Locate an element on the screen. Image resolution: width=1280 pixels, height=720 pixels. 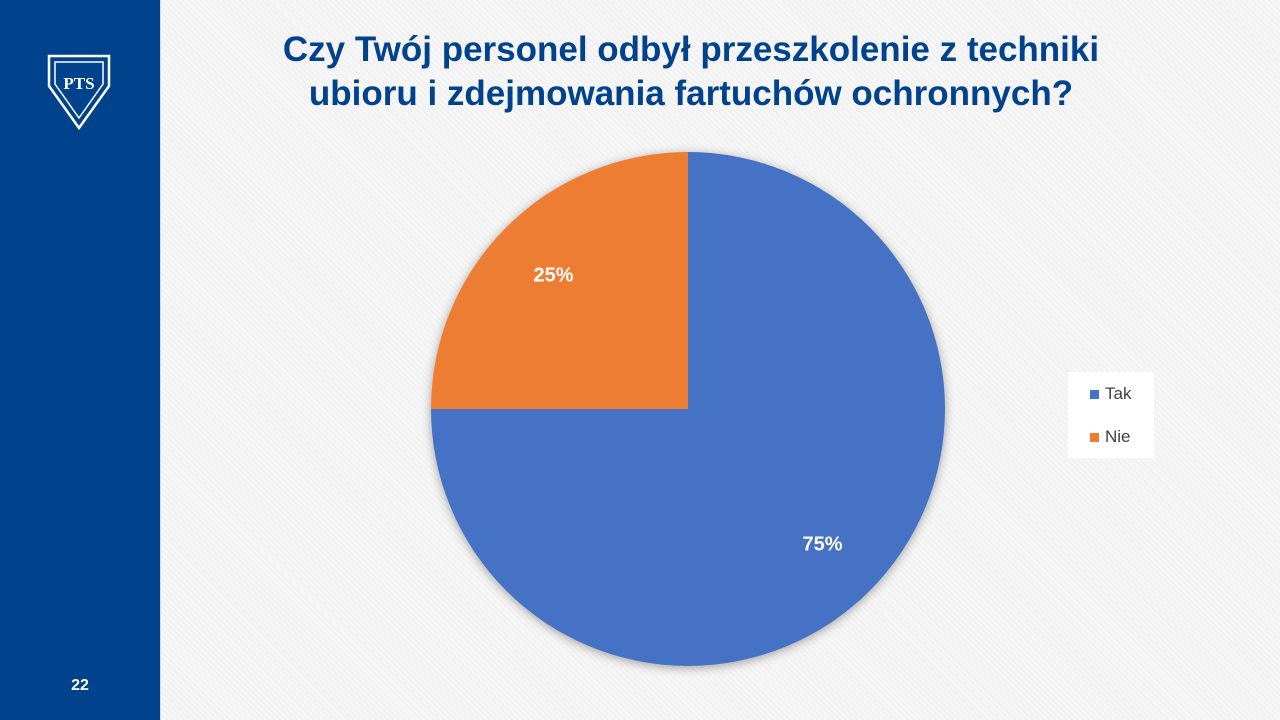
data-label-tak: 75% is located at coordinates (822, 544).